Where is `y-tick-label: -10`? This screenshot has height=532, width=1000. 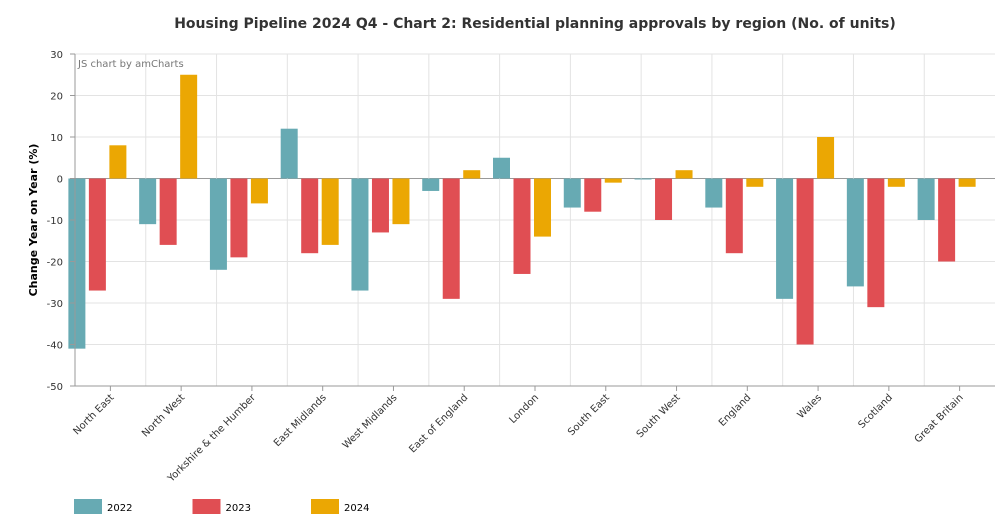 y-tick-label: -10 is located at coordinates (55, 221).